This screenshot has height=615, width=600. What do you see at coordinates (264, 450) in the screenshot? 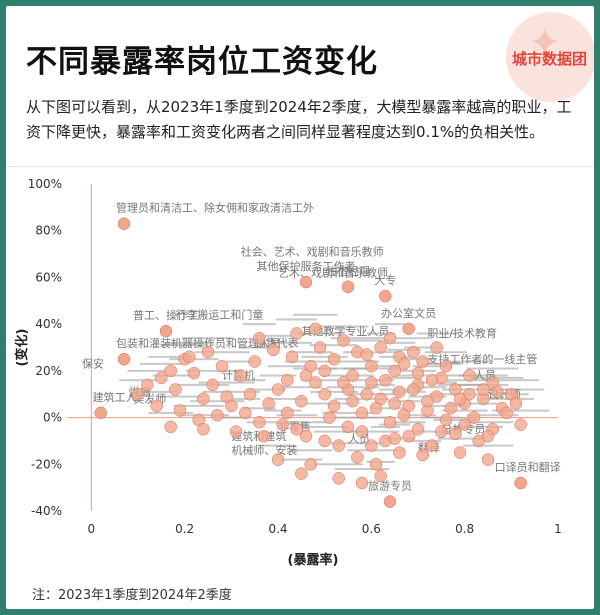
I see `point-label: 机械师、安装` at bounding box center [264, 450].